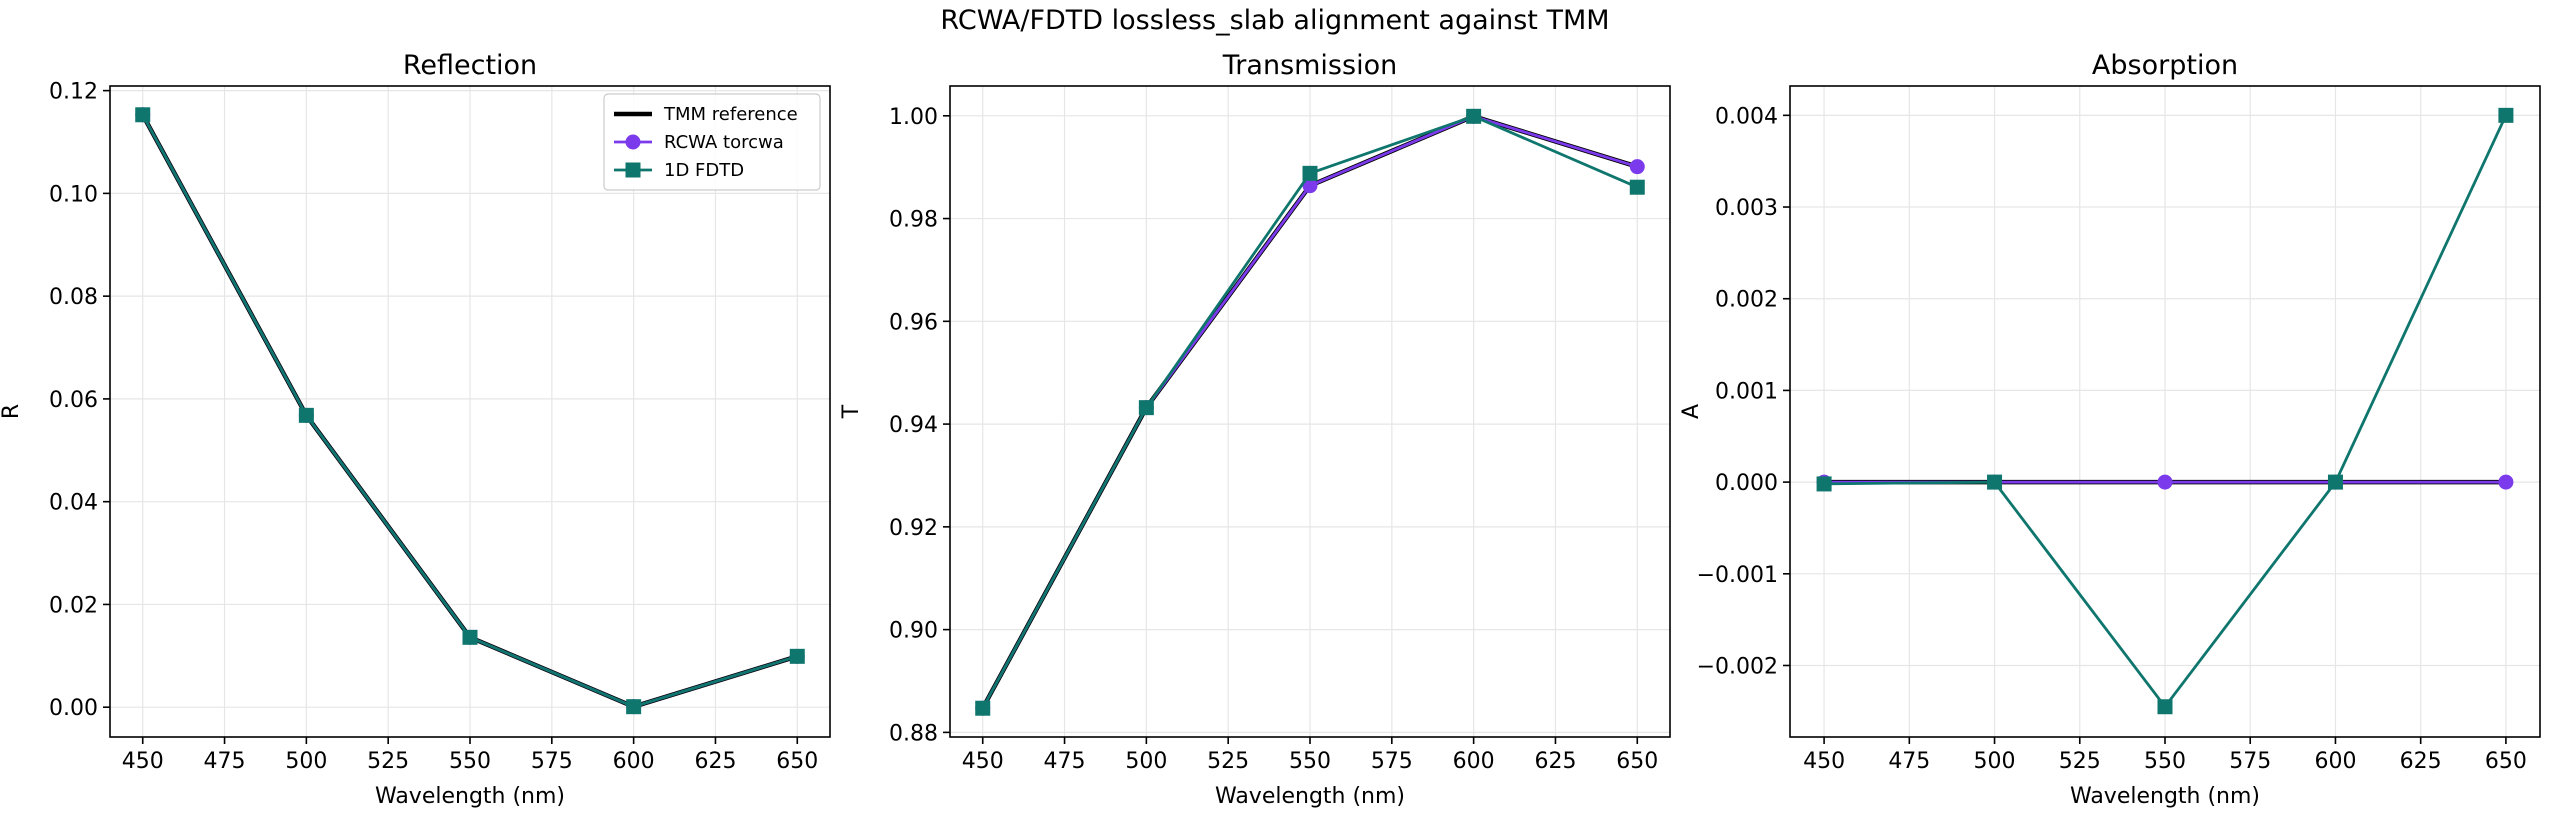 This screenshot has width=2550, height=816. I want to click on y-tick-label: 0.02, so click(73, 605).